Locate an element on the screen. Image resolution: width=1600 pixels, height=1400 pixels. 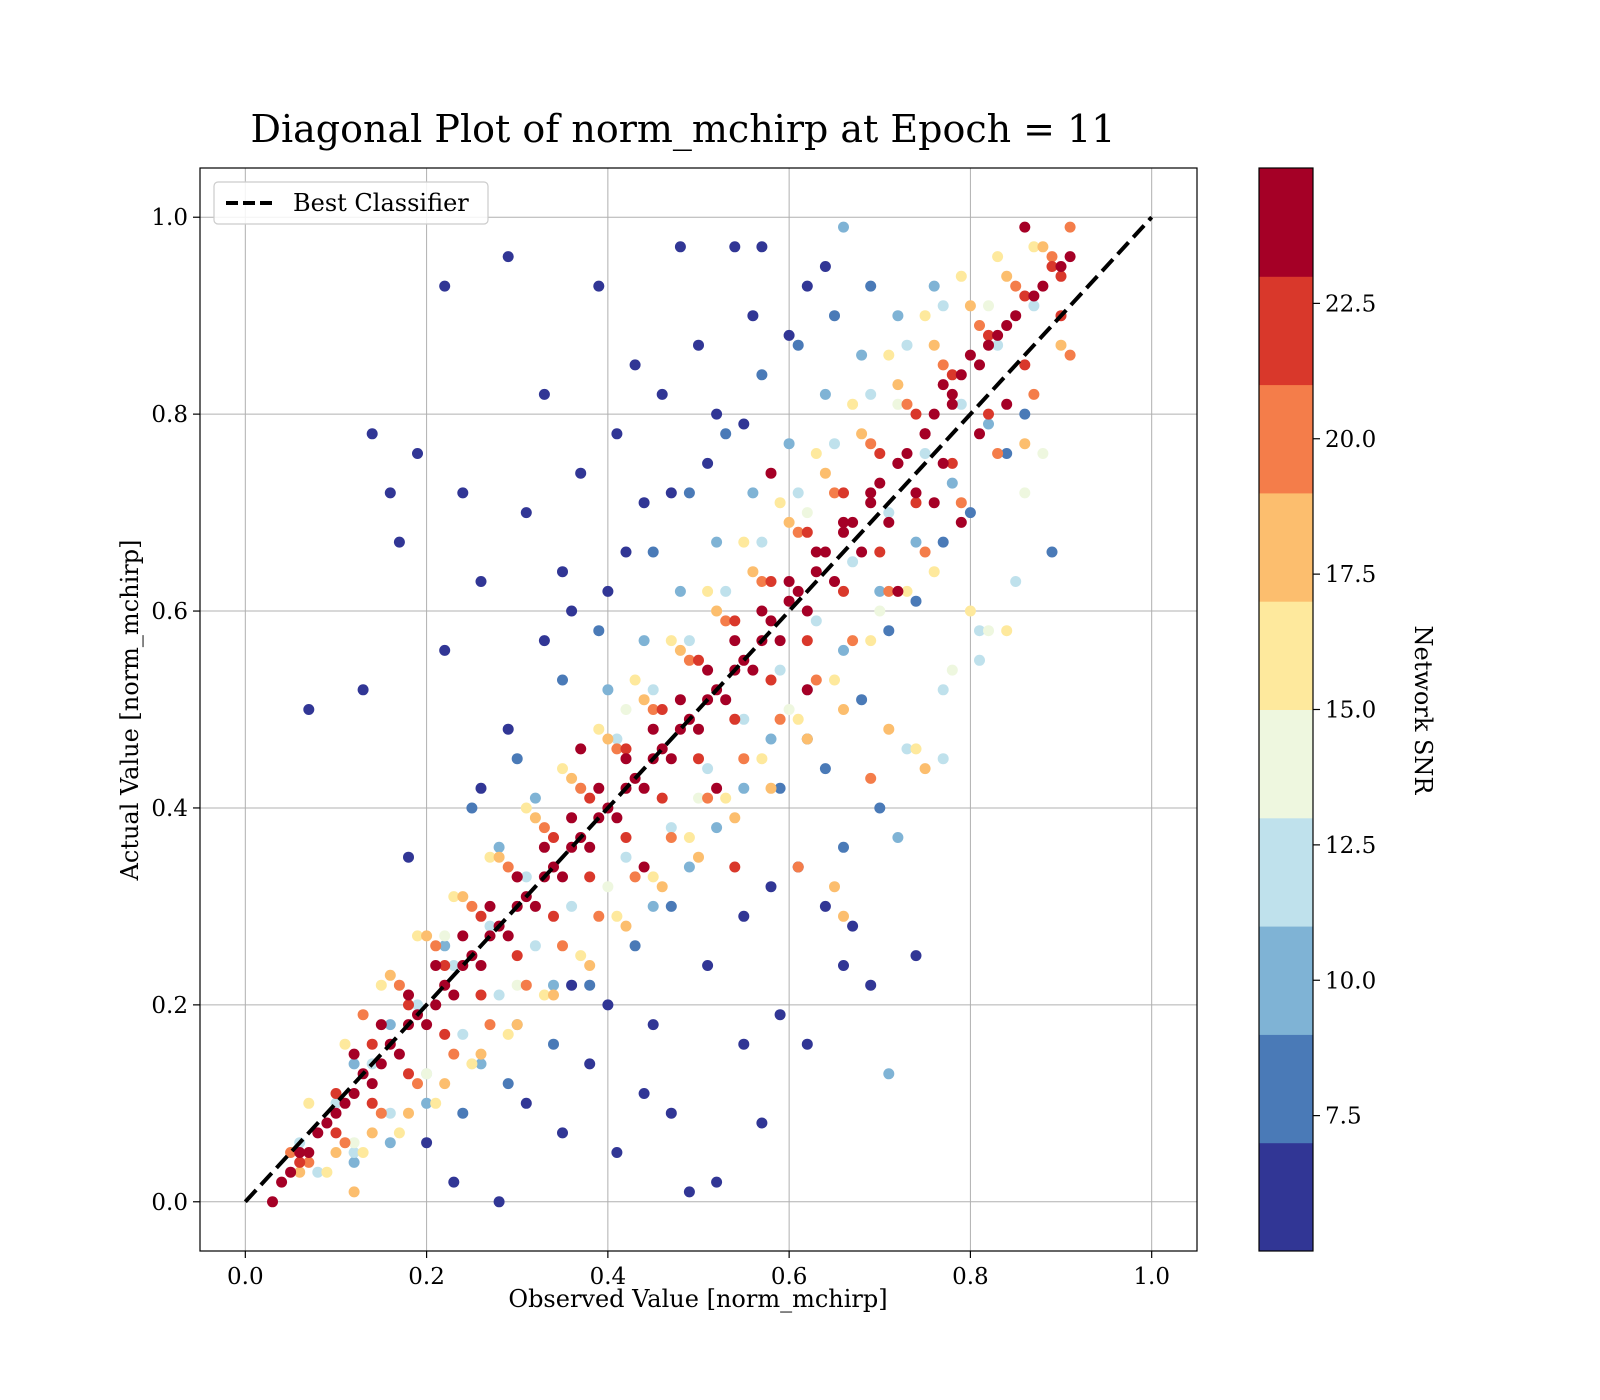
y-axis-ticks: 0.0 0.2 0.4 0.6 0.8 1.0 is located at coordinates (175, 710).